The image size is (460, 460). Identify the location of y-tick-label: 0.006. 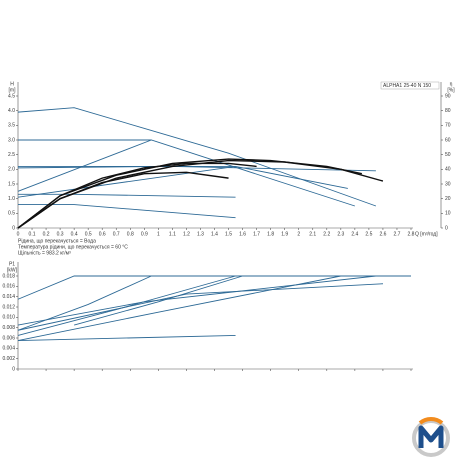
(8, 338).